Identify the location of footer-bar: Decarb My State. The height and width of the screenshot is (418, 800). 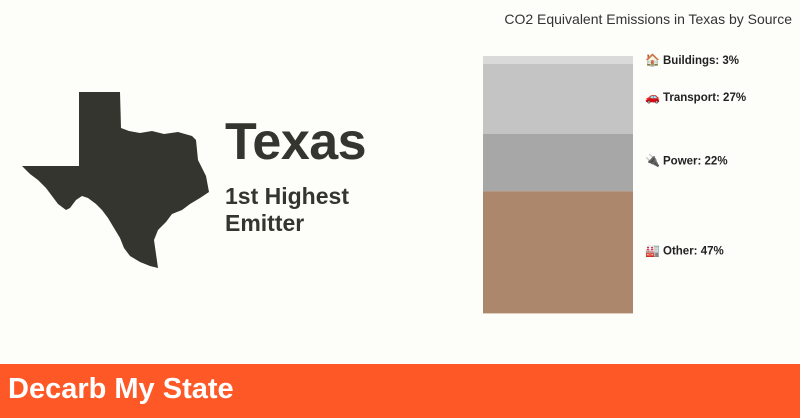
(400, 391).